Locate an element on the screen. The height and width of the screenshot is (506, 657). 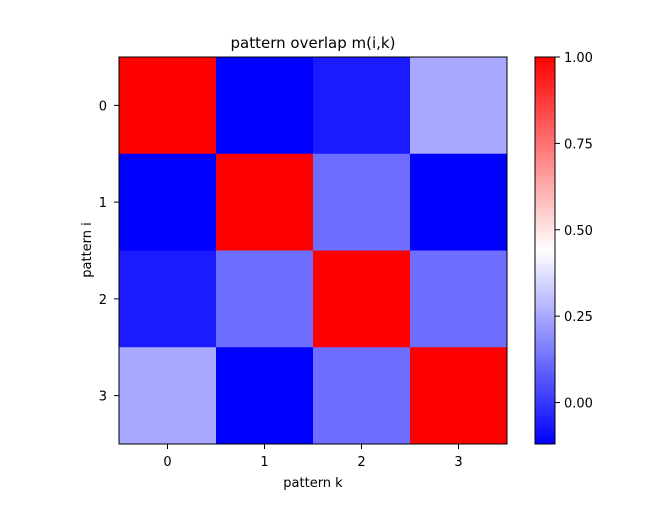
chart-title: pattern overlap m(i,k) is located at coordinates (313, 43).